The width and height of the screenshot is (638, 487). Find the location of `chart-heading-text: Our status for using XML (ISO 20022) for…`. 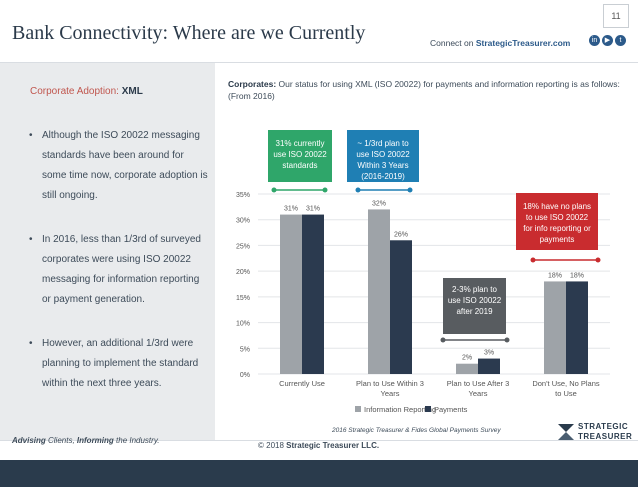

chart-heading-text: Our status for using XML (ISO 20022) for… is located at coordinates (424, 90).